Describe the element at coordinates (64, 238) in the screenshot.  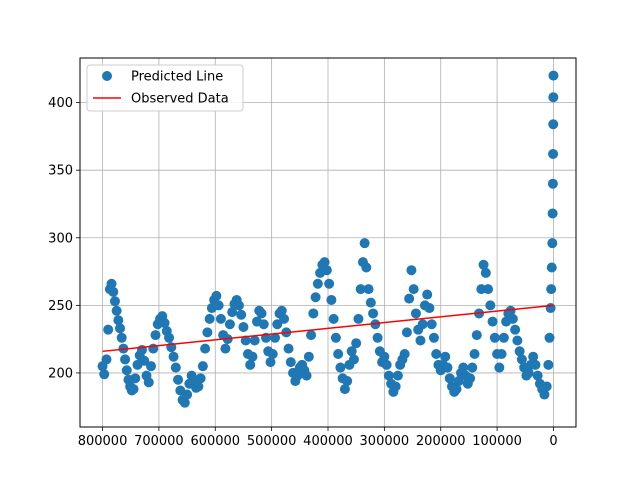
I see `y-axis: 200 250 300 350 400` at that location.